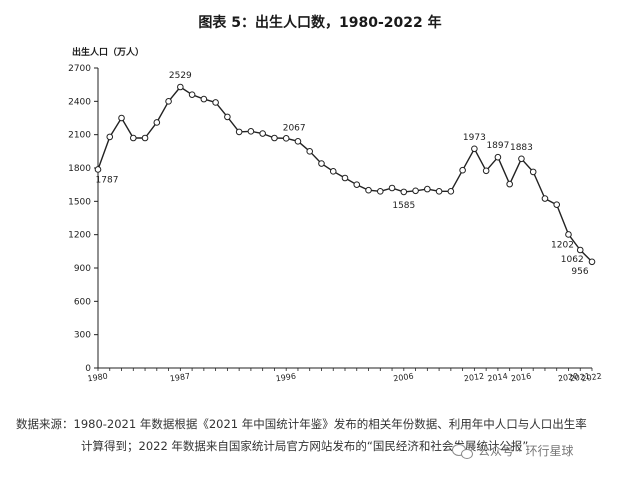  Describe the element at coordinates (82, 336) in the screenshot. I see `y-tick-label: 300` at that location.